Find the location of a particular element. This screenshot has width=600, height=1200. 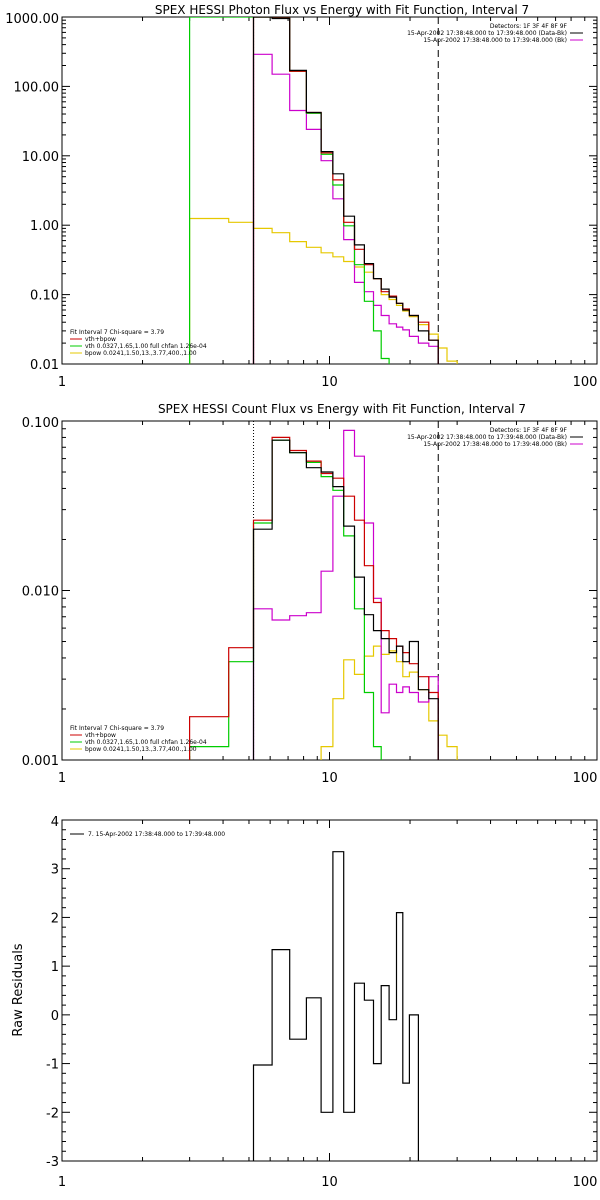

y-tick-label: 0 is located at coordinates (55, 1016).